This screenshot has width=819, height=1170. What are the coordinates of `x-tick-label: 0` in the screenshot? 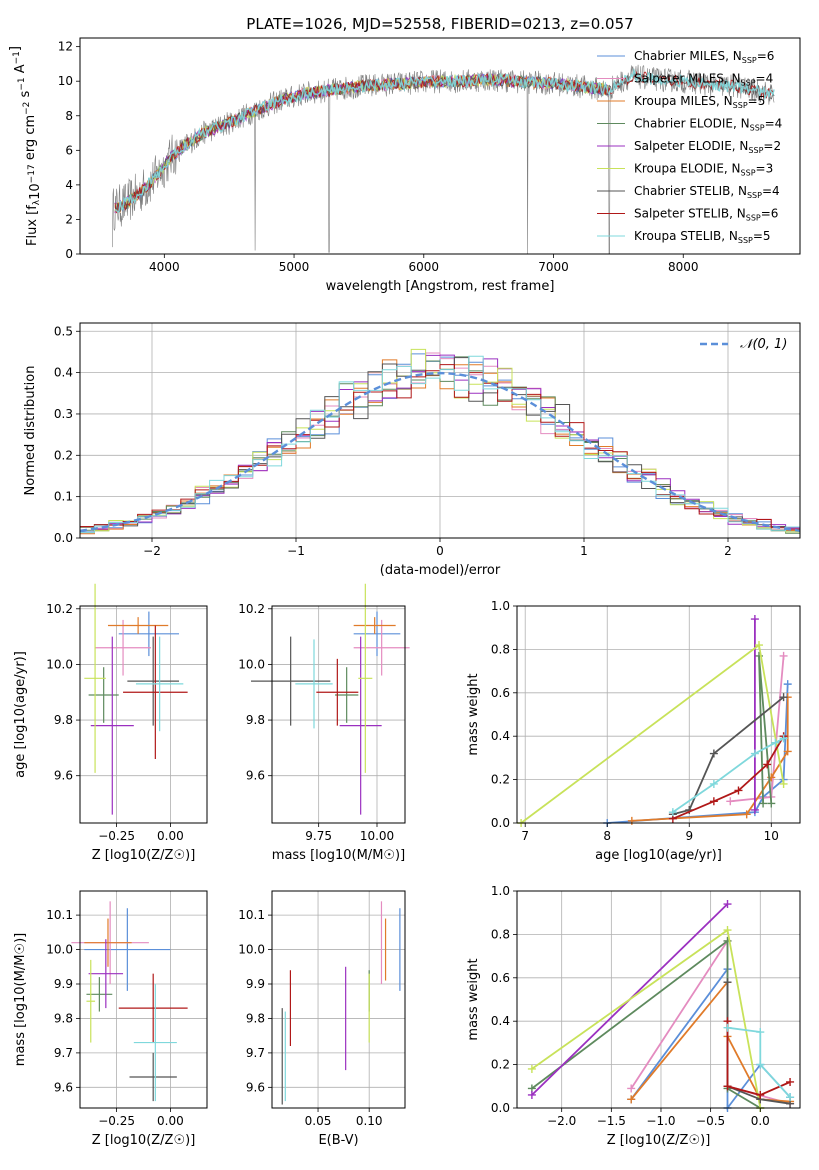 It's located at (440, 551).